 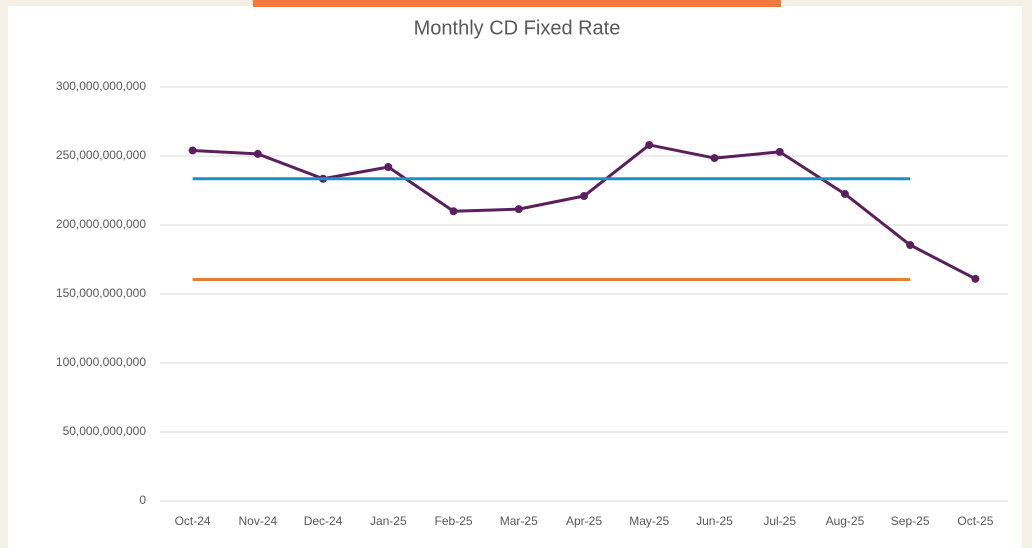 What do you see at coordinates (517, 28) in the screenshot?
I see `chart-title: Monthly CD Fixed Rate` at bounding box center [517, 28].